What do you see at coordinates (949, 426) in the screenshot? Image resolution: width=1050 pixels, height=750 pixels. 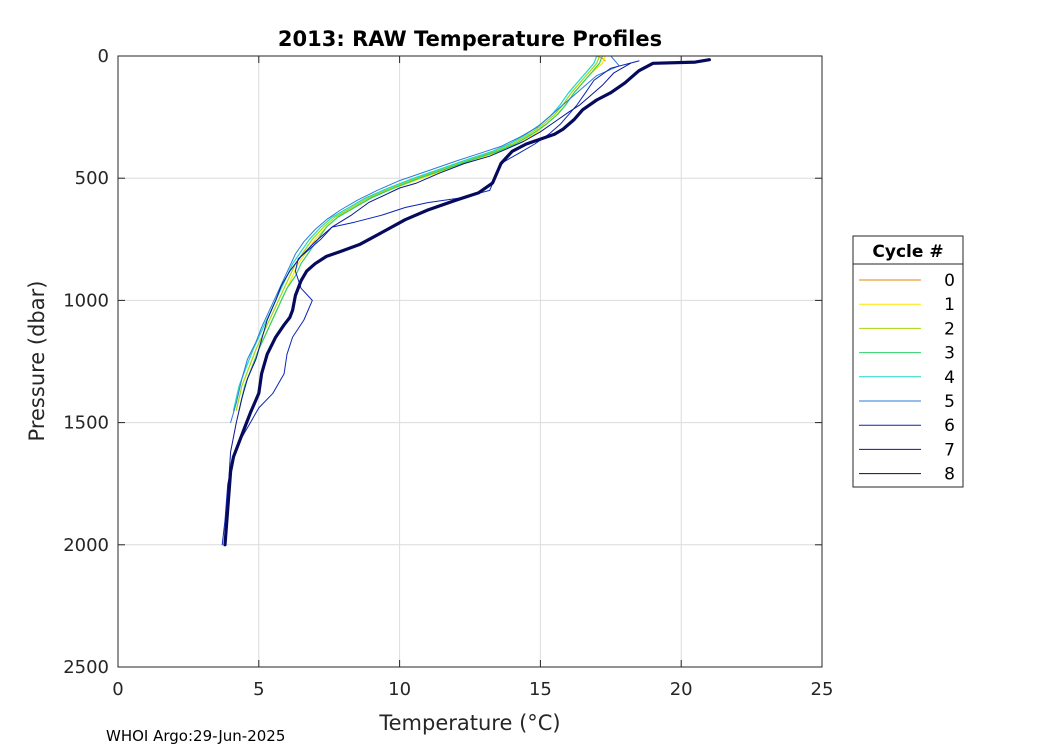 I see `legend-label-cycle-6: 6` at bounding box center [949, 426].